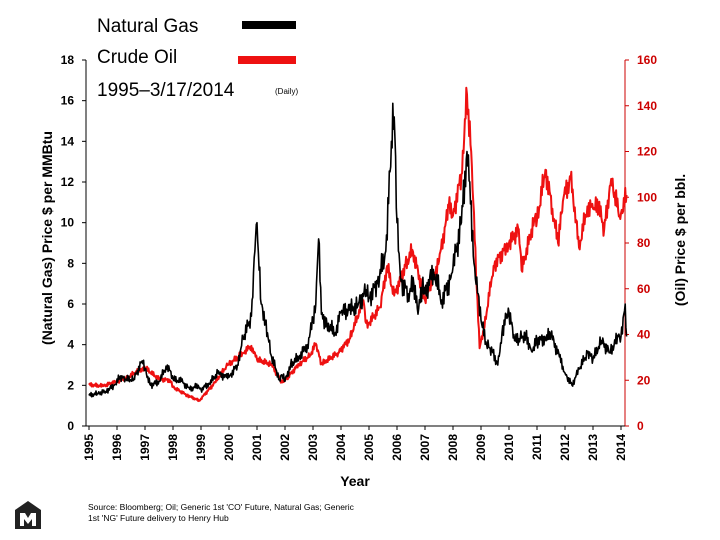 This screenshot has height=540, width=720. What do you see at coordinates (647, 106) in the screenshot?
I see `right-tick-label: 140` at bounding box center [647, 106].